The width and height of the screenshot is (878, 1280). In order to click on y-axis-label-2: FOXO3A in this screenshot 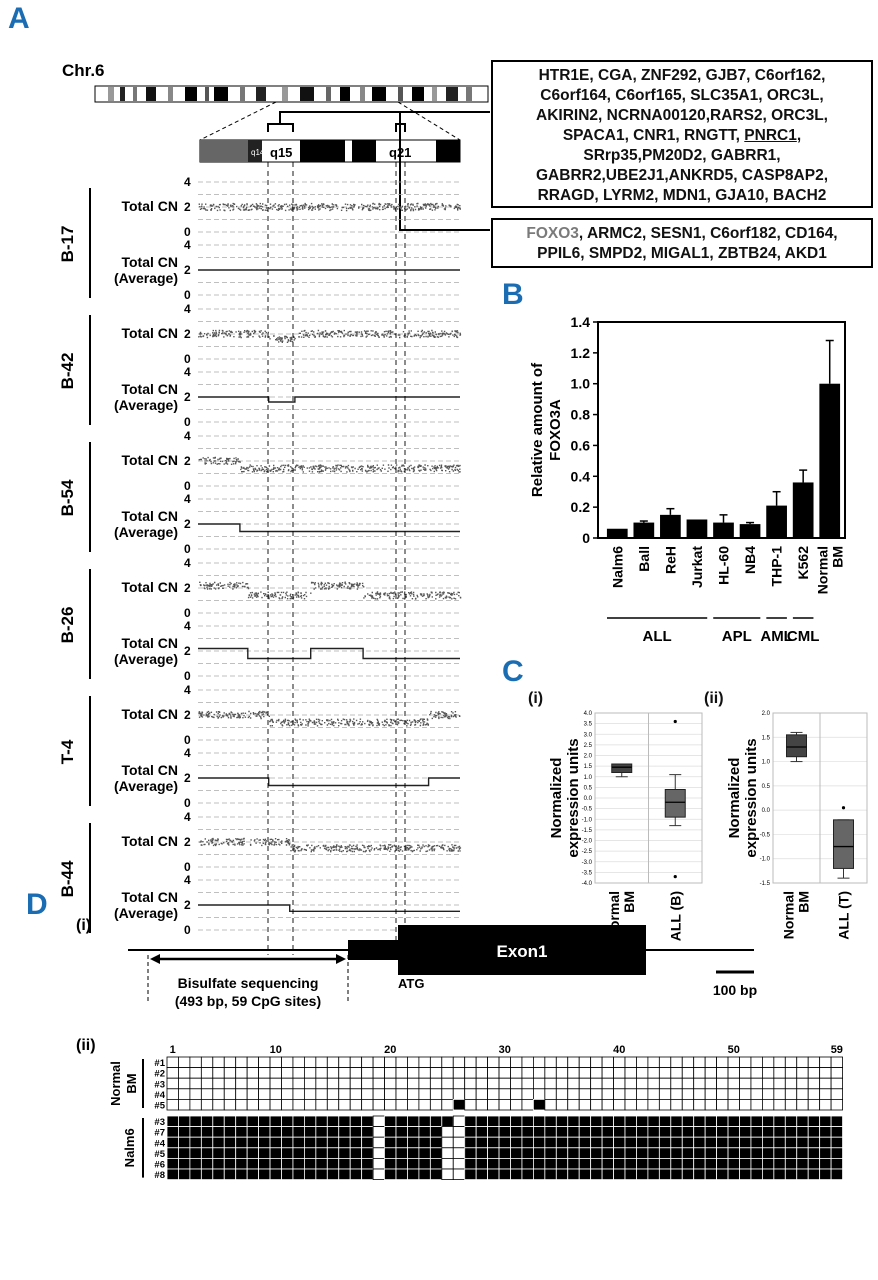, I will do `click(555, 430)`.